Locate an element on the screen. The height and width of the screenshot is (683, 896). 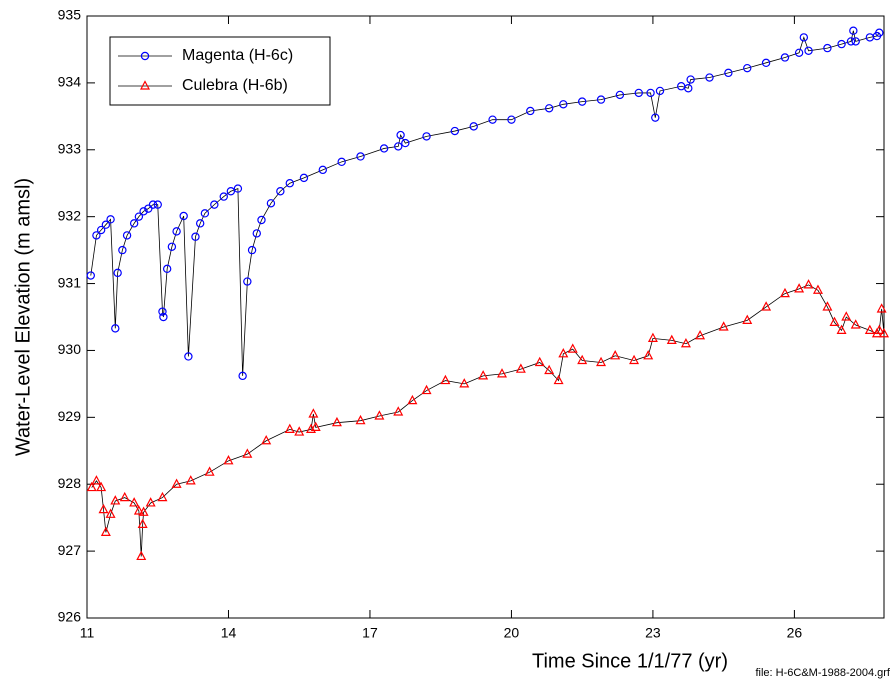
legend-box is located at coordinates (220, 71).